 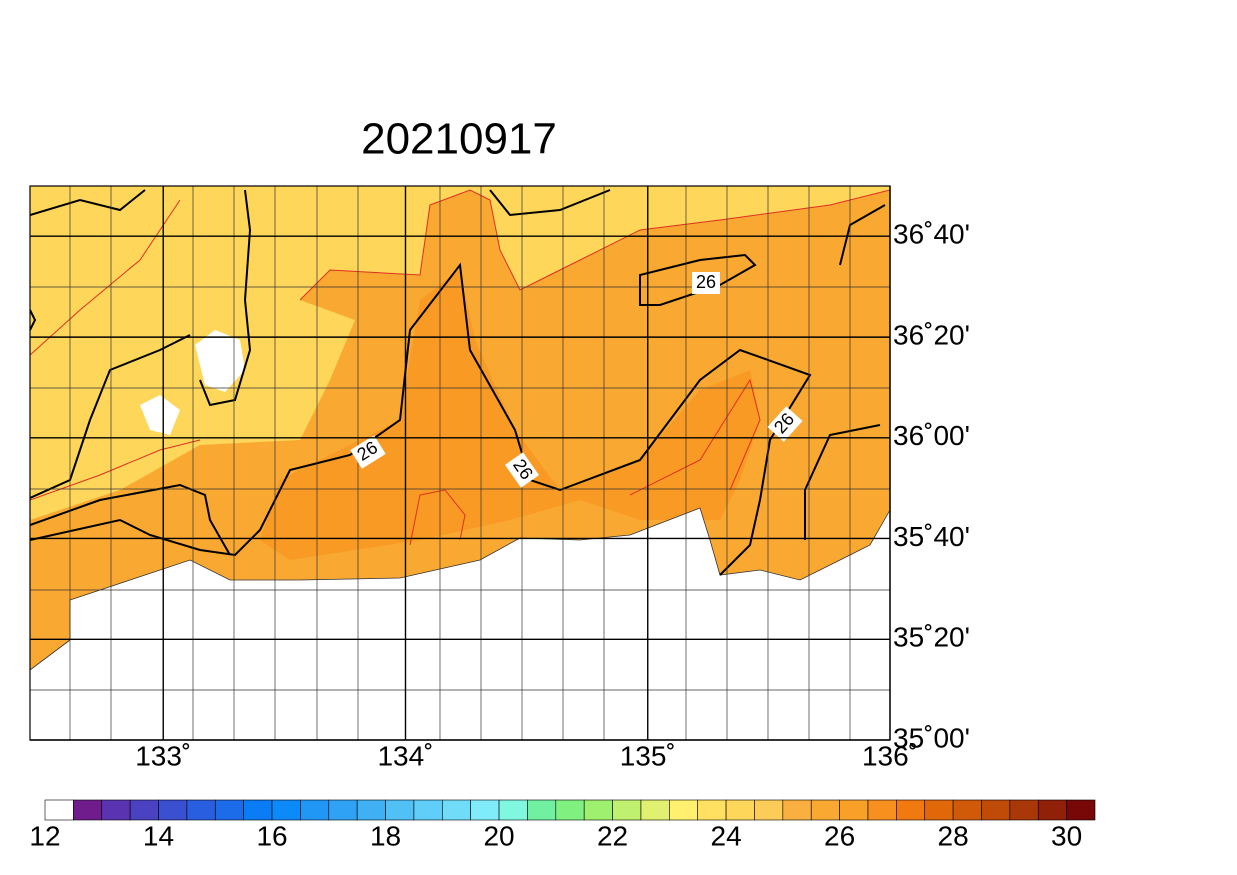 I want to click on lon-label: 136˚, so click(x=890, y=755).